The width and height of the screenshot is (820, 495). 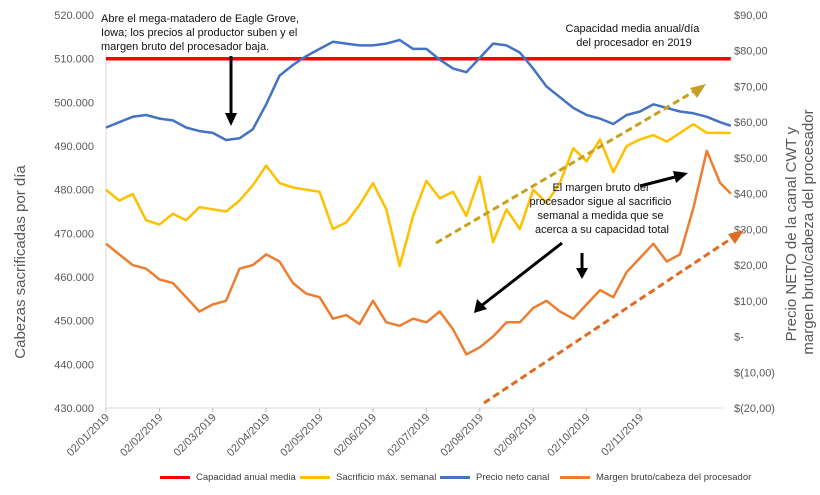 I want to click on legend-label: Capacidad anual media, so click(x=246, y=477).